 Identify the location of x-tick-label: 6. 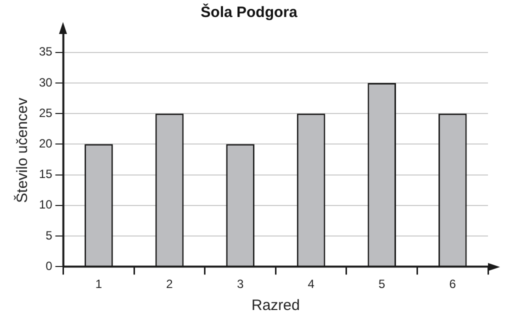
(452, 284).